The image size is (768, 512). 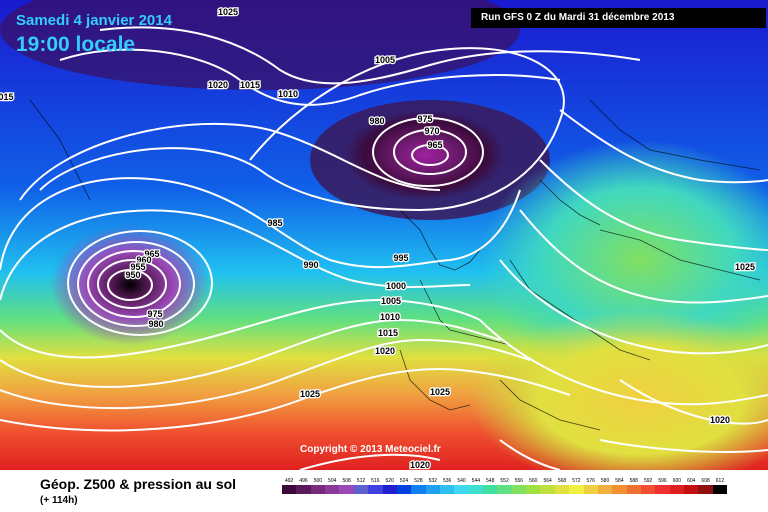 What do you see at coordinates (633, 481) in the screenshot?
I see `scale-label: 588` at bounding box center [633, 481].